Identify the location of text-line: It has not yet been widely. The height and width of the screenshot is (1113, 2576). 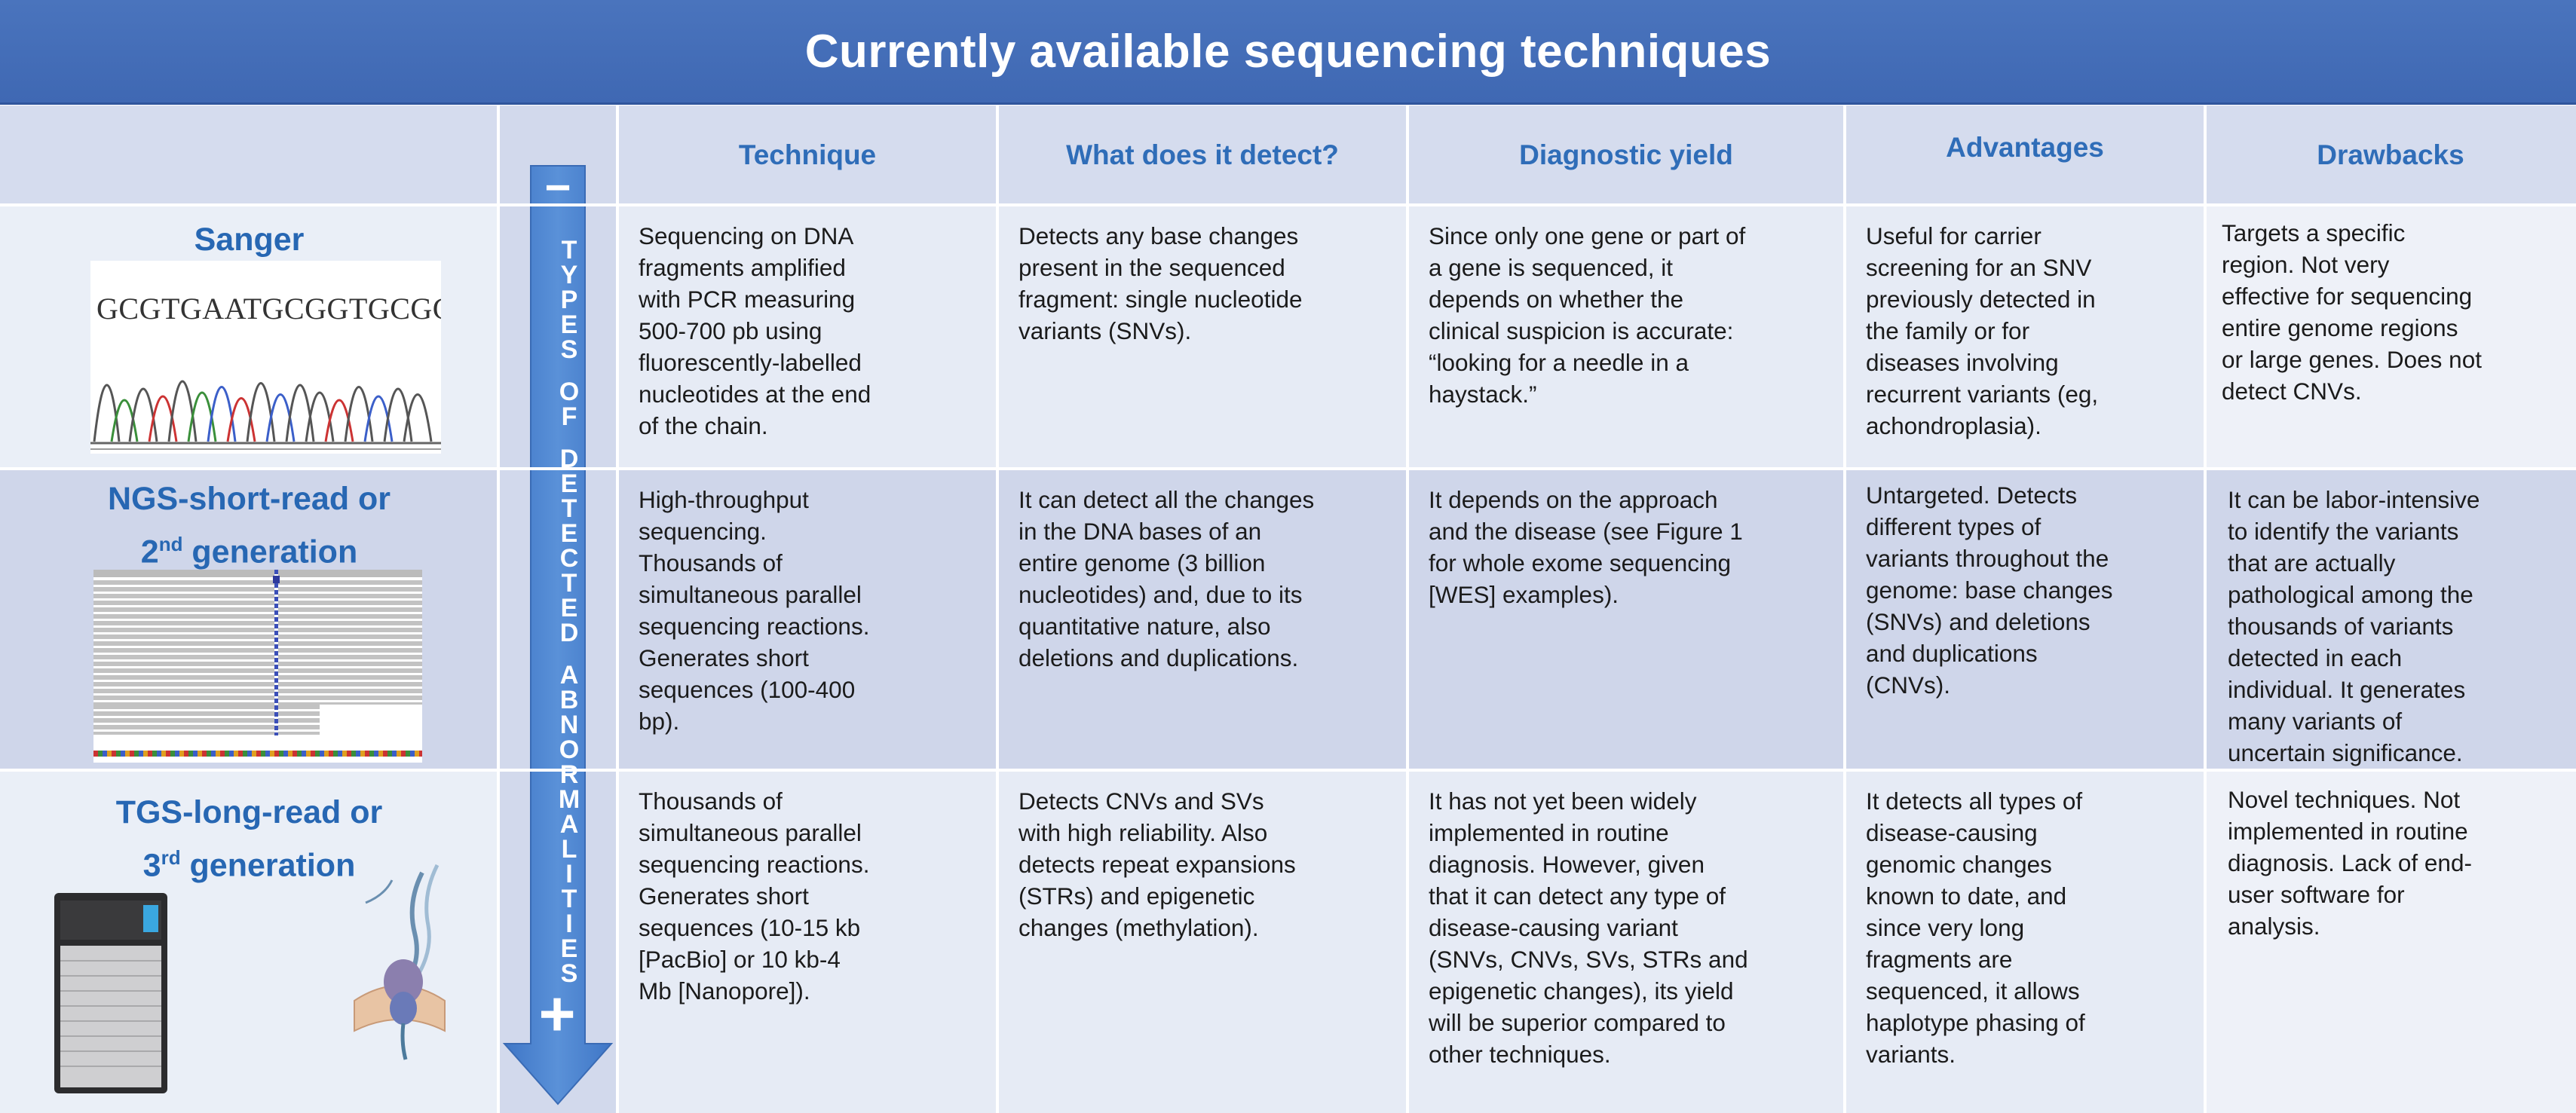
(1563, 801).